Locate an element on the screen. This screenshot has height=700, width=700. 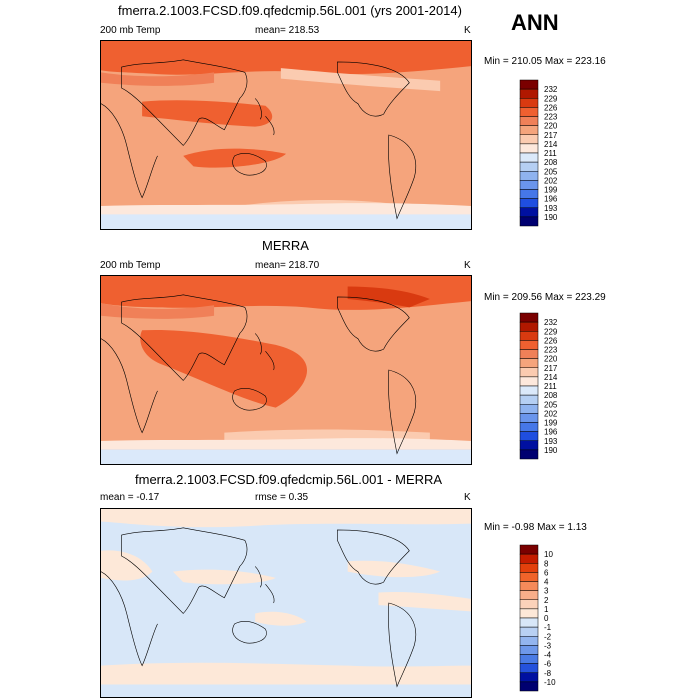
panel1-colorbar-tick-label: 208 is located at coordinates (551, 162).